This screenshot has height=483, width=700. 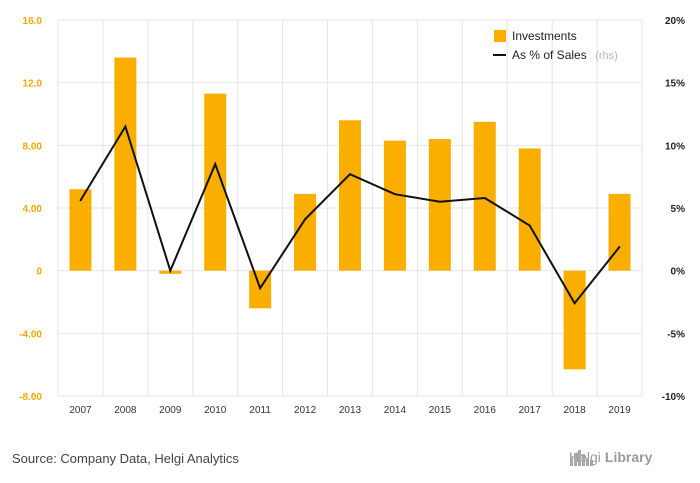 I want to click on legend: Investments As % of Sales (rhs), so click(x=555, y=46).